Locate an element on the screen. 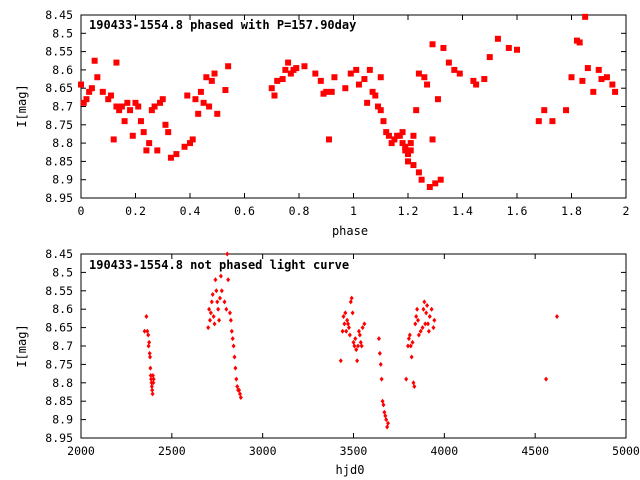 This screenshot has width=640, height=480. phased-y-tick-label: 8.85 is located at coordinates (59, 161).